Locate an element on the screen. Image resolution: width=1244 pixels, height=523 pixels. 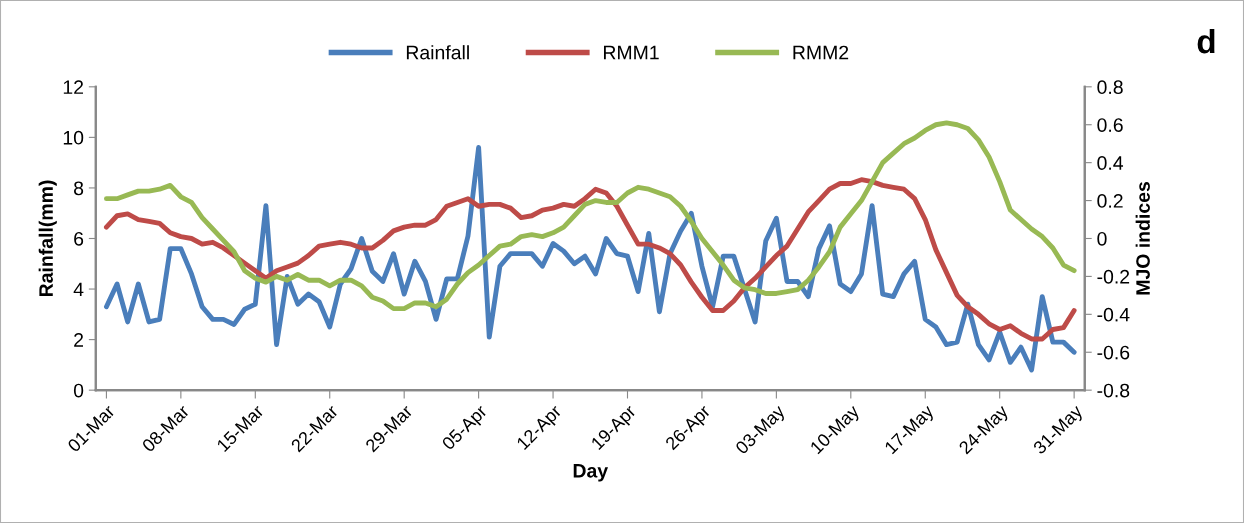
legend-label: RMM1 is located at coordinates (631, 52).